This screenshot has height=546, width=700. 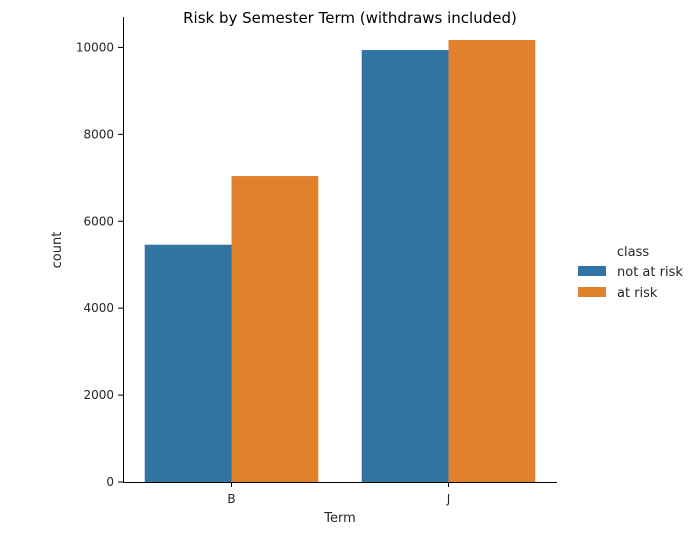 What do you see at coordinates (57, 250) in the screenshot?
I see `y-axis-label: count` at bounding box center [57, 250].